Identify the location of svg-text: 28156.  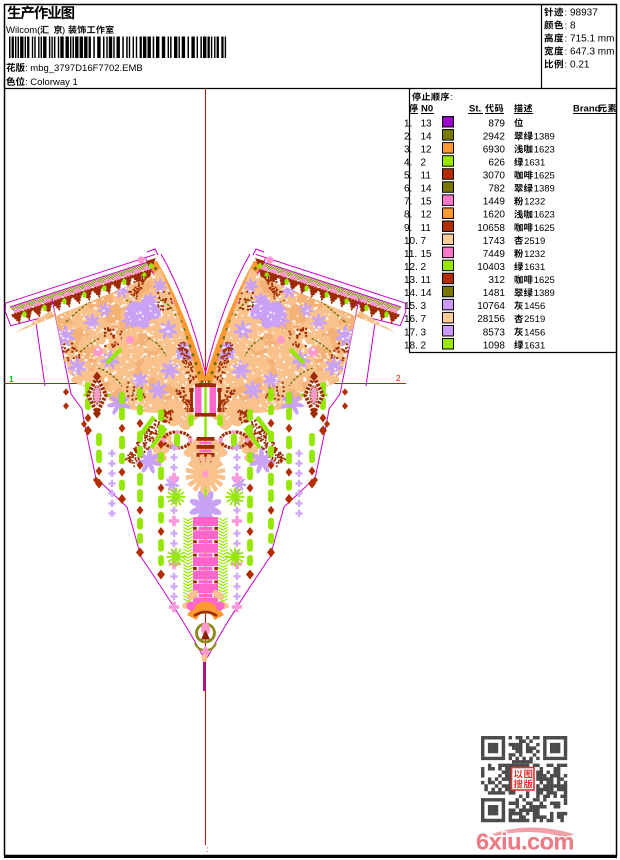
(491, 319).